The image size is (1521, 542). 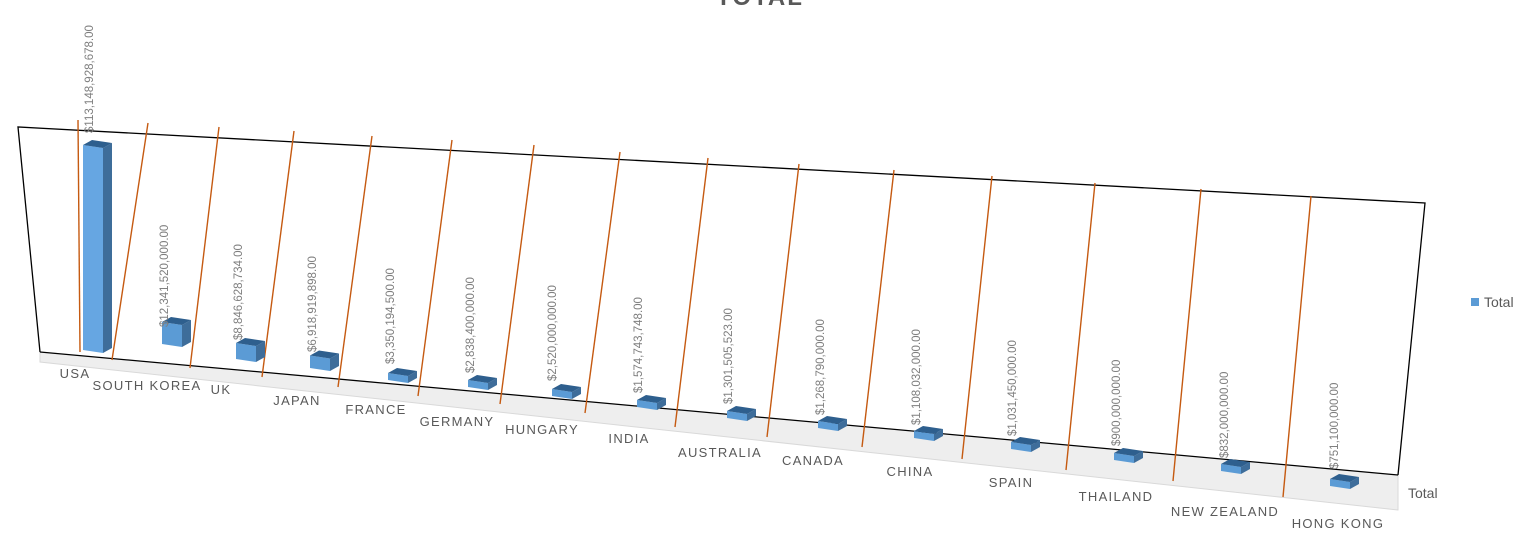 What do you see at coordinates (471, 325) in the screenshot?
I see `data-label: $2,838,400,000.00` at bounding box center [471, 325].